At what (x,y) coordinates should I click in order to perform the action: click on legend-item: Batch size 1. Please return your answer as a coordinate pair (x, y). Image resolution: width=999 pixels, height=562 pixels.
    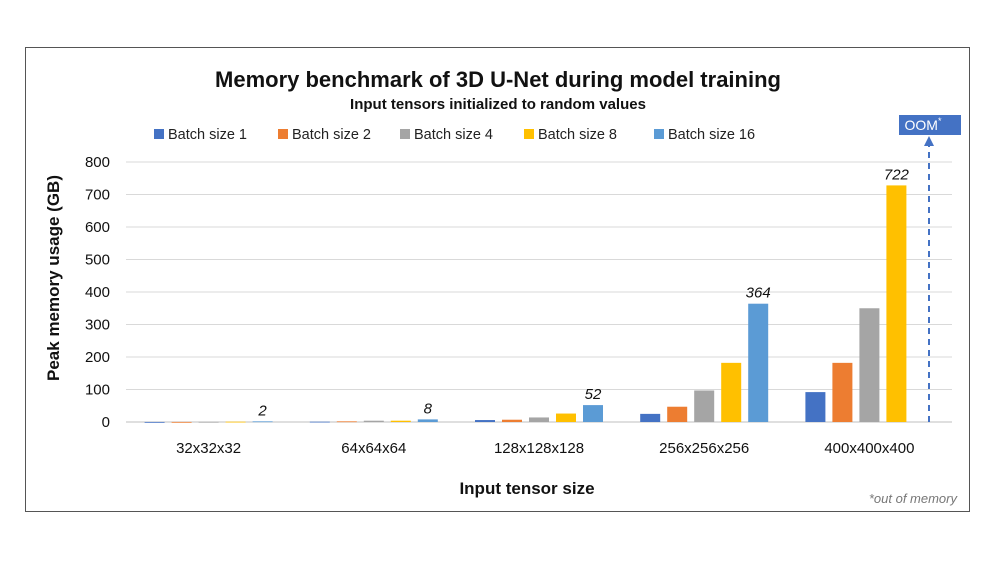
    Looking at the image, I should click on (200, 135).